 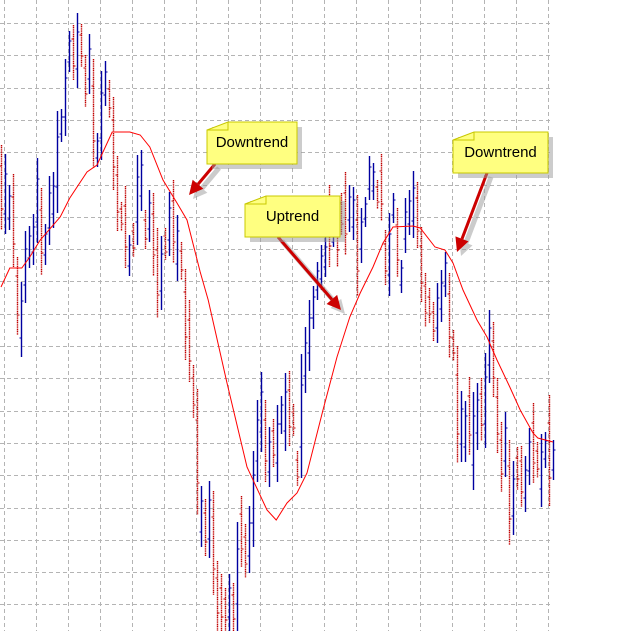 I want to click on arrow-shaft, so click(x=474, y=206).